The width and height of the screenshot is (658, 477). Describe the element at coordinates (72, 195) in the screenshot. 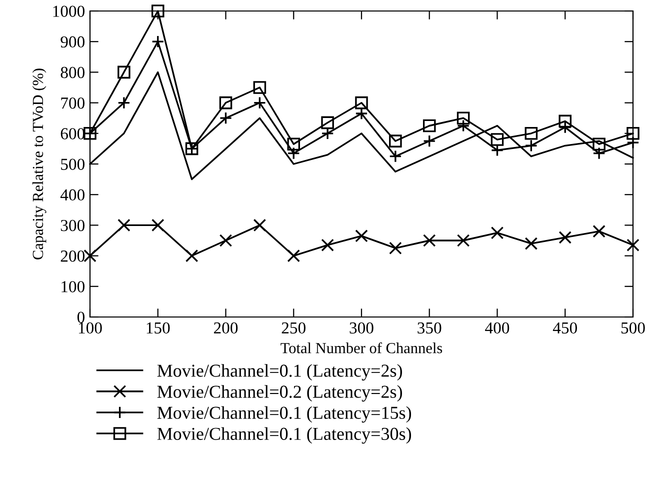

I see `y-tick-label: 400` at that location.